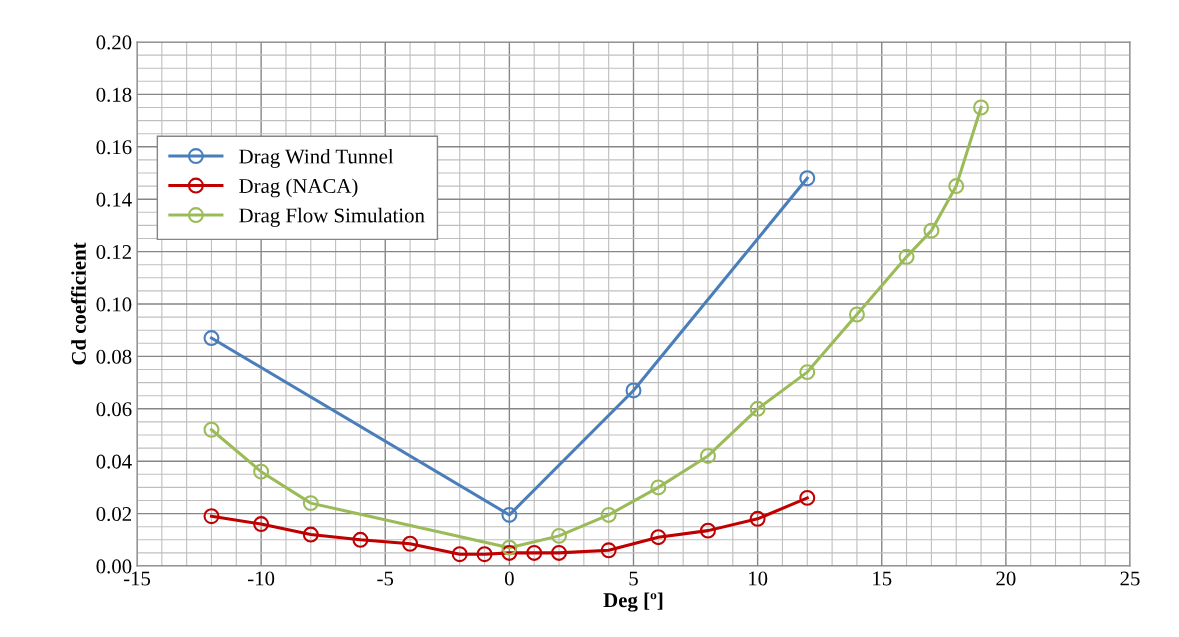  What do you see at coordinates (316, 158) in the screenshot?
I see `legend-label: Drag Wind Tunnel` at bounding box center [316, 158].